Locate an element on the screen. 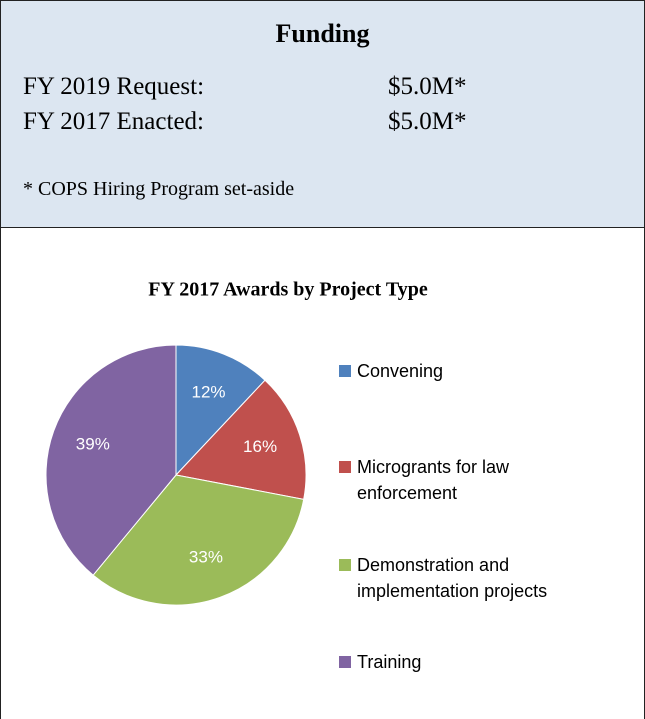 The width and height of the screenshot is (645, 719). funding-note: * COPS Hiring Program set-aside is located at coordinates (159, 189).